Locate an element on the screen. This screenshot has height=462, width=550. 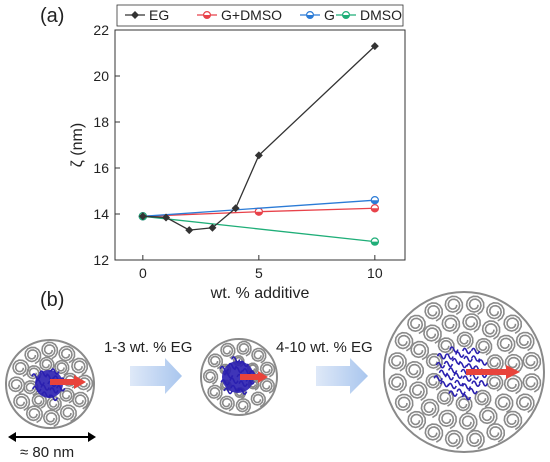
legend-entry: G+DMSO is located at coordinates (239, 15).